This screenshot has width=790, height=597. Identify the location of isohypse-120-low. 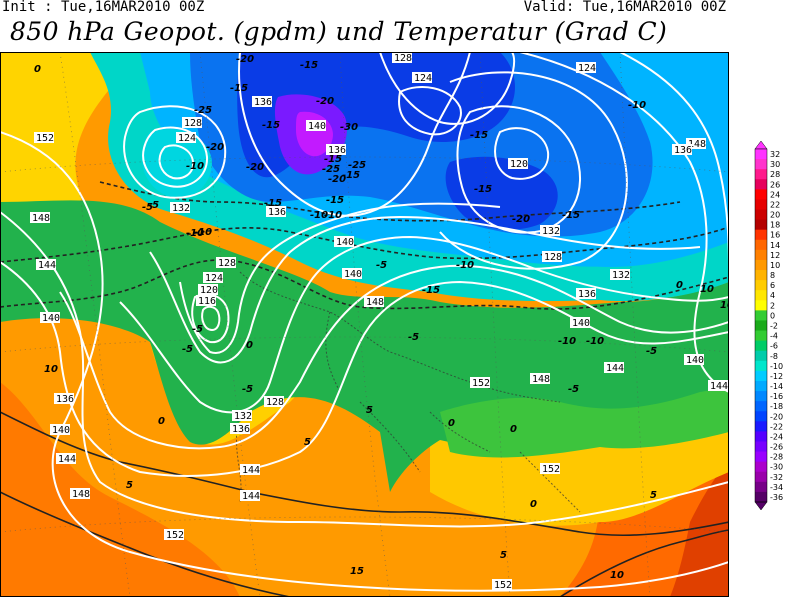
(211, 318).